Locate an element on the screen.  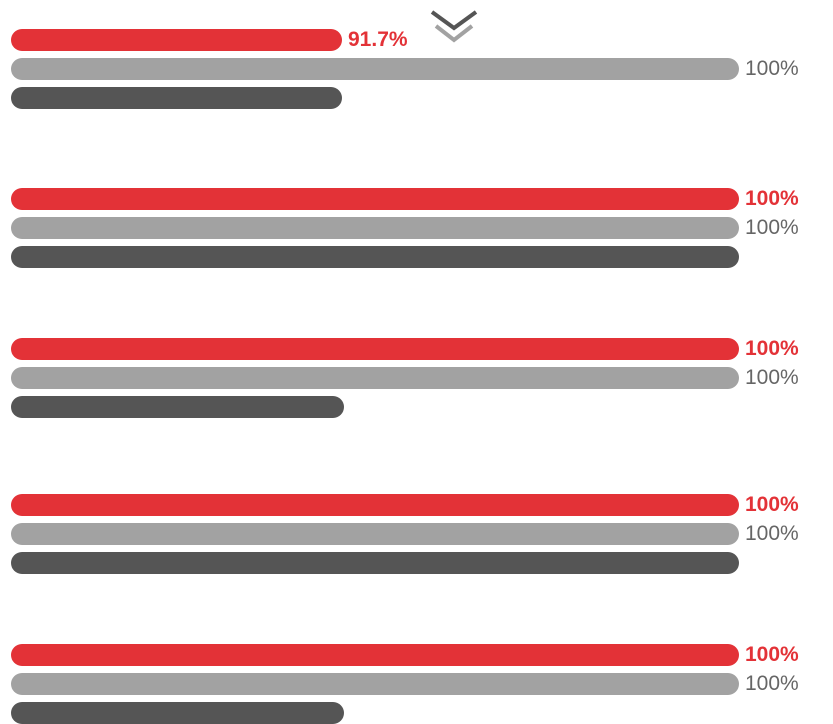
data-label-red-group-1: 91.7% is located at coordinates (378, 39).